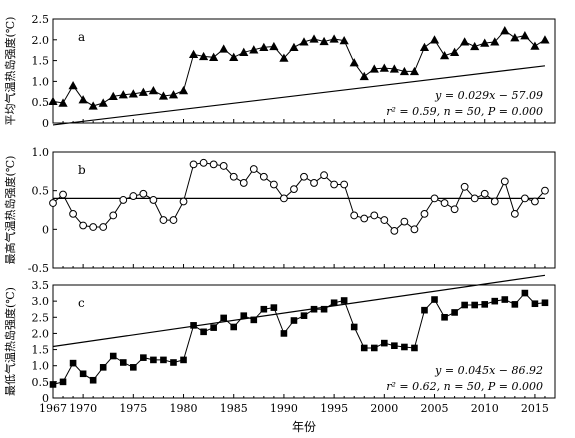 Image resolution: width=575 pixels, height=438 pixels. I want to click on x-tick-label: 1980, so click(184, 408).